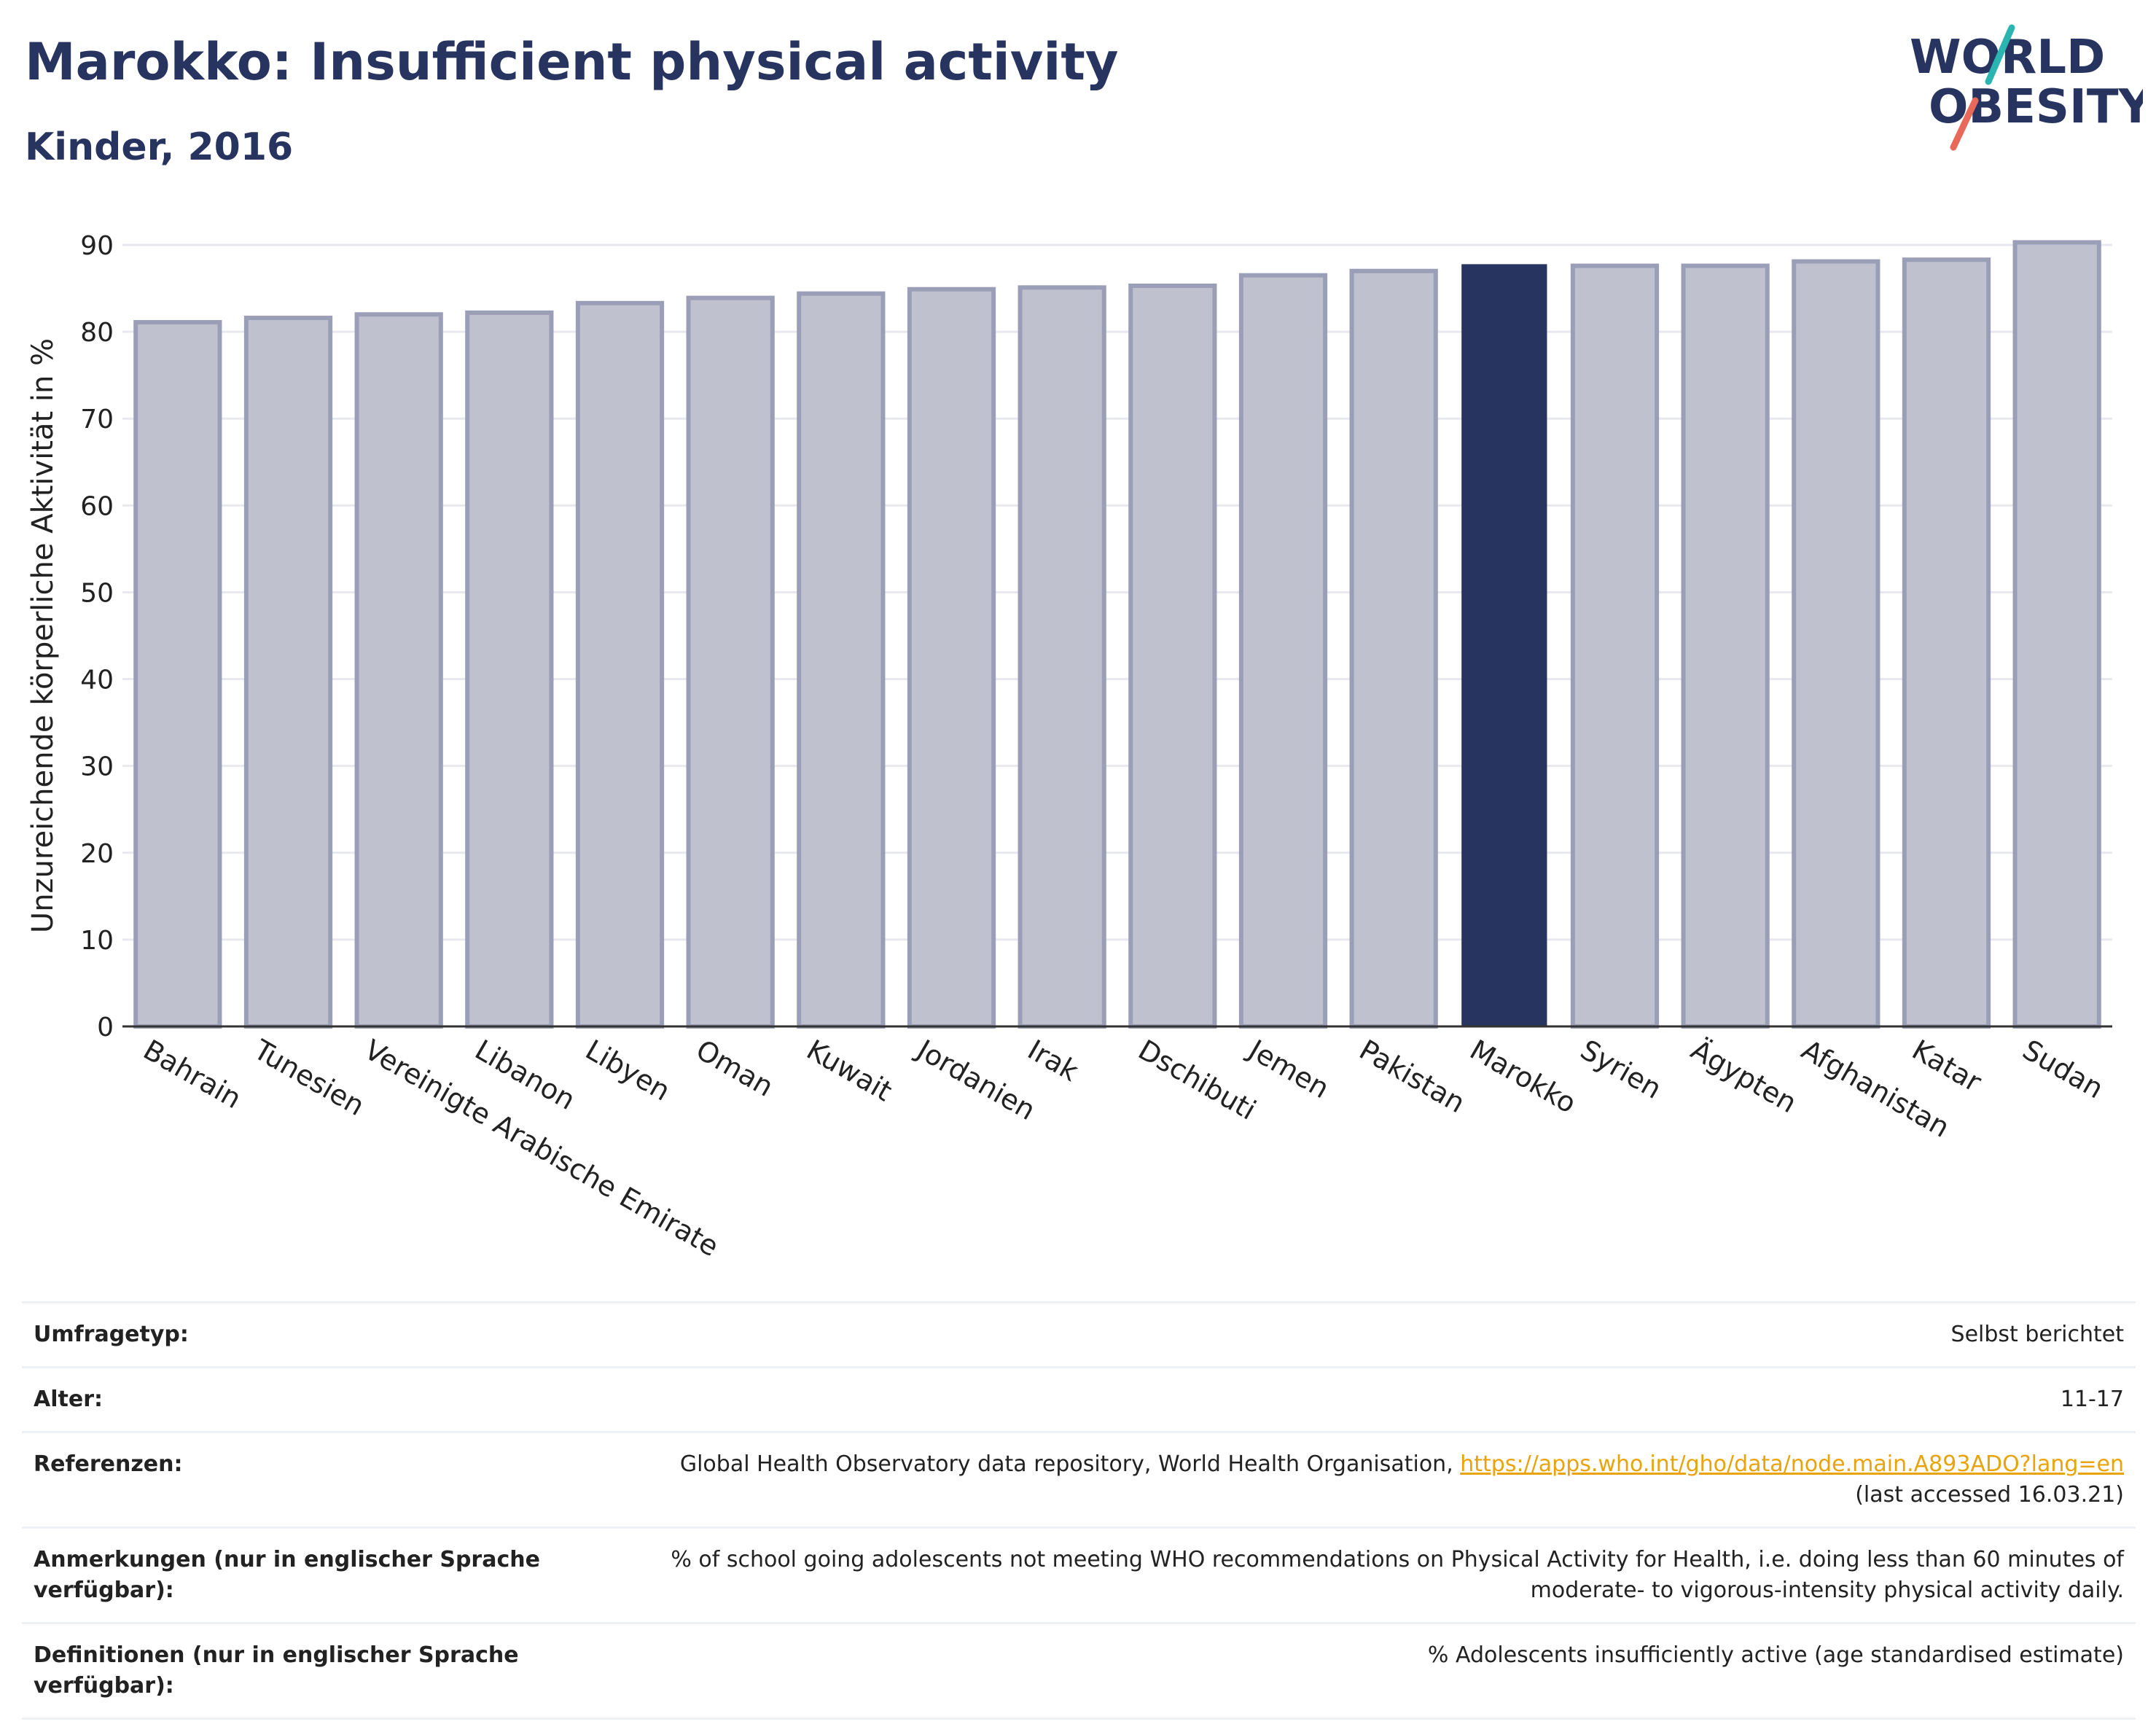 Image resolution: width=2156 pixels, height=1735 pixels. Describe the element at coordinates (1725, 646) in the screenshot. I see `bar-ägypten` at that location.